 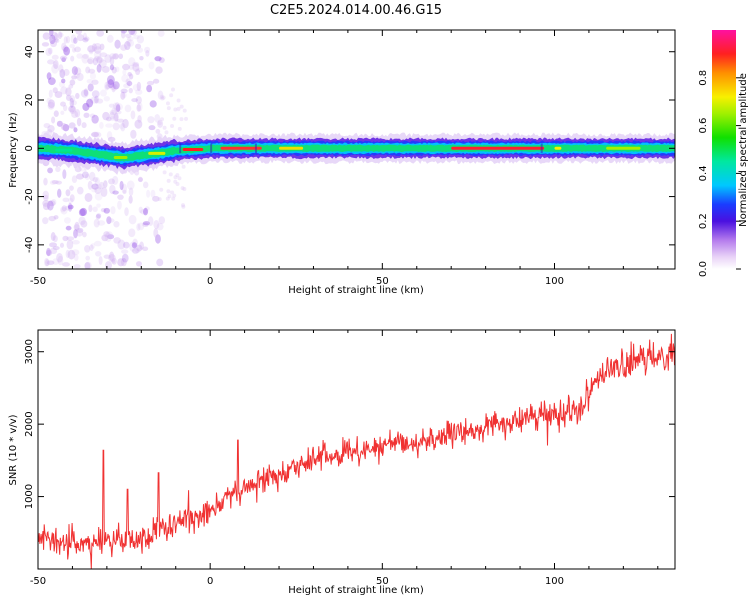 I want to click on x-tick-label: 50, so click(x=382, y=581).